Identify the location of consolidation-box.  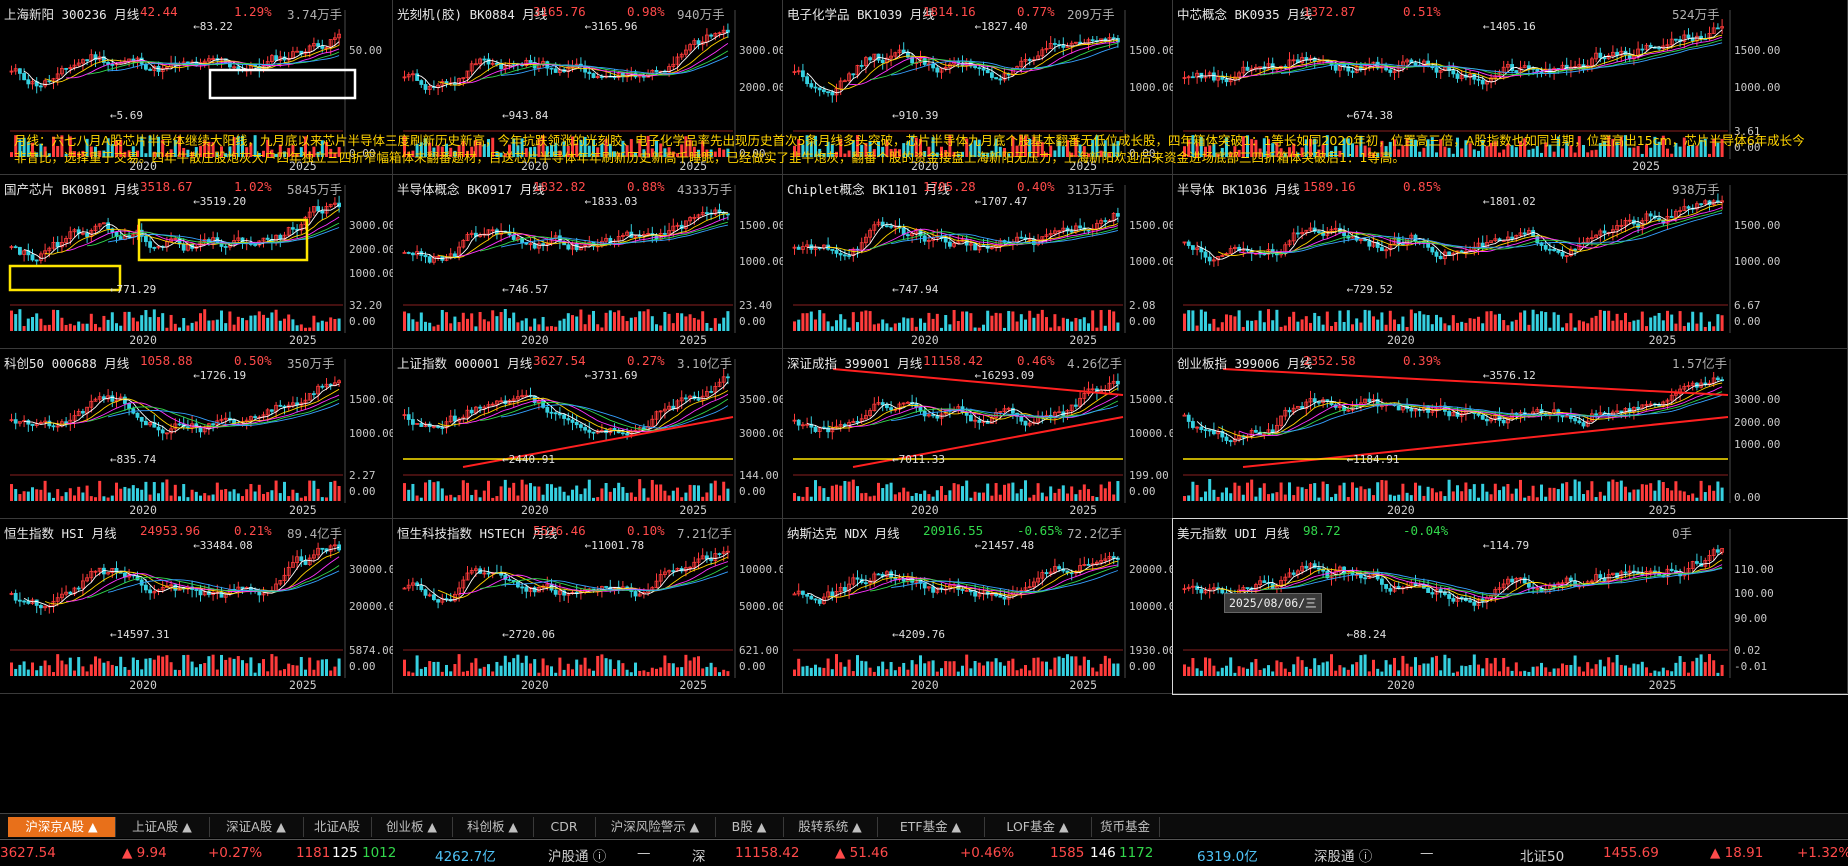
(282, 84).